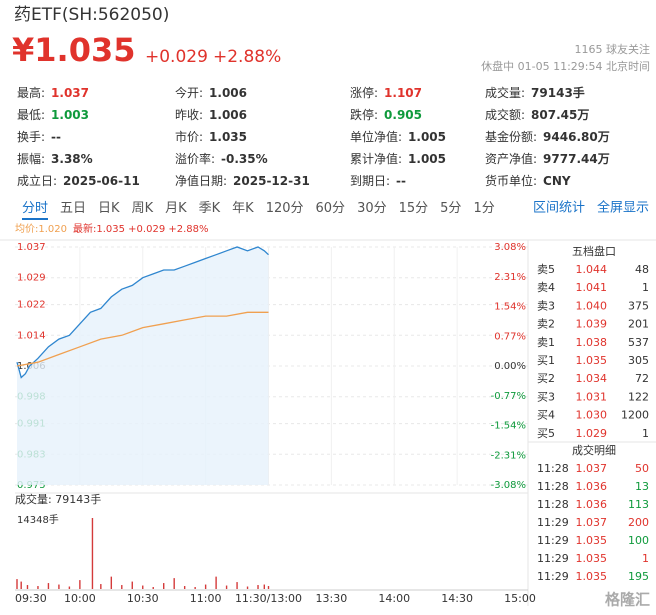 The height and width of the screenshot is (615, 656). I want to click on level-volume: 201, so click(638, 324).